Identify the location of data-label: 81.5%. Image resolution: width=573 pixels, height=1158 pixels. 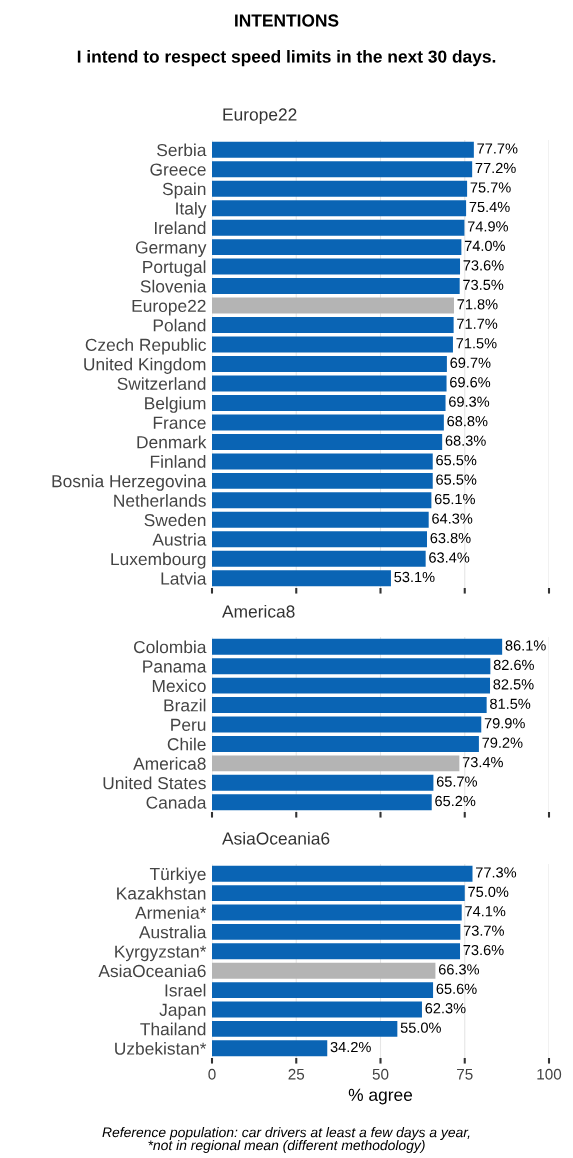
(510, 703).